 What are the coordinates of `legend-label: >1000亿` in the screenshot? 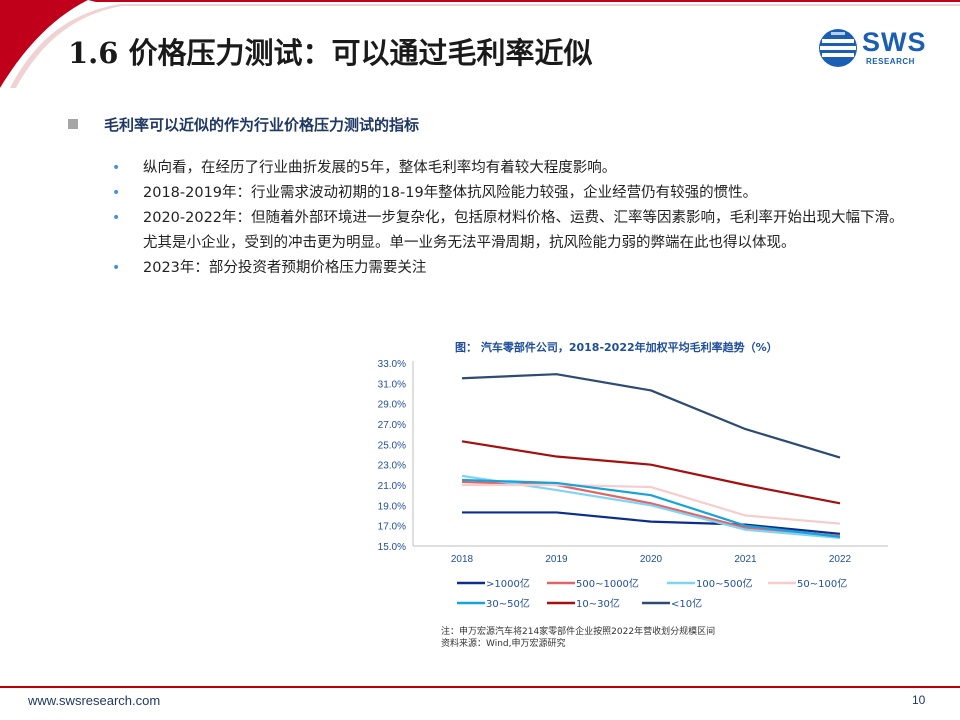 It's located at (508, 583).